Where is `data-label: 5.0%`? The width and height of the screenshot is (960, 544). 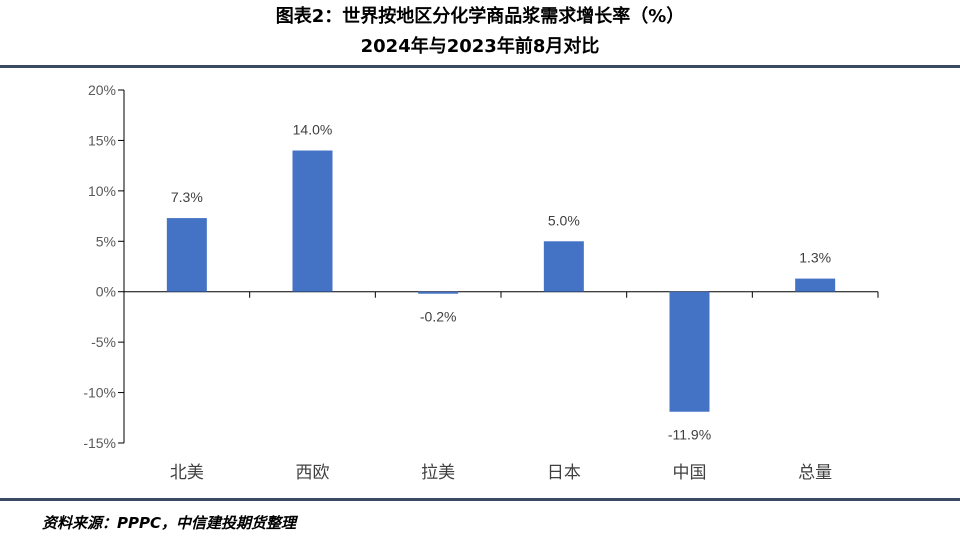
data-label: 5.0% is located at coordinates (564, 220).